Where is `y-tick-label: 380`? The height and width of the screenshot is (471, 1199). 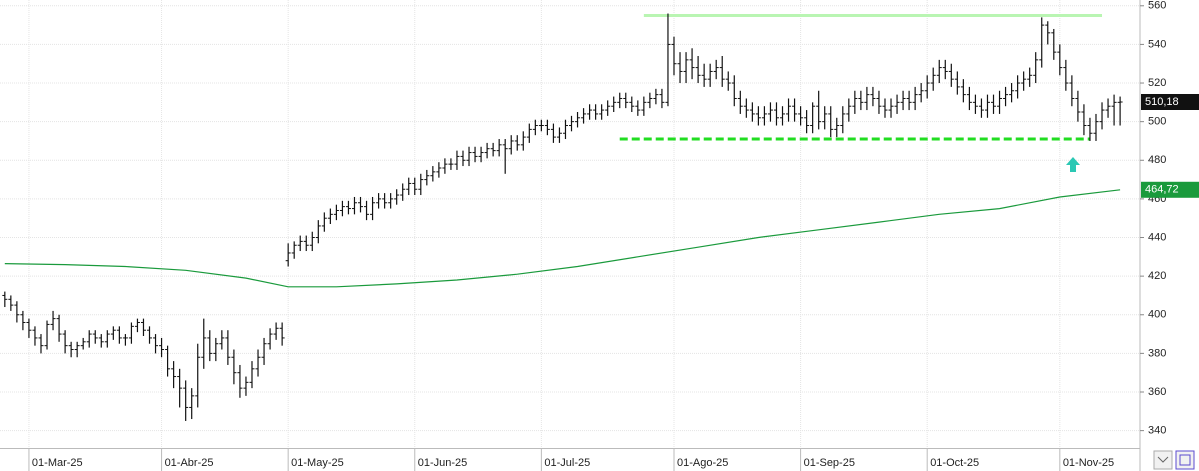 y-tick-label: 380 is located at coordinates (1157, 353).